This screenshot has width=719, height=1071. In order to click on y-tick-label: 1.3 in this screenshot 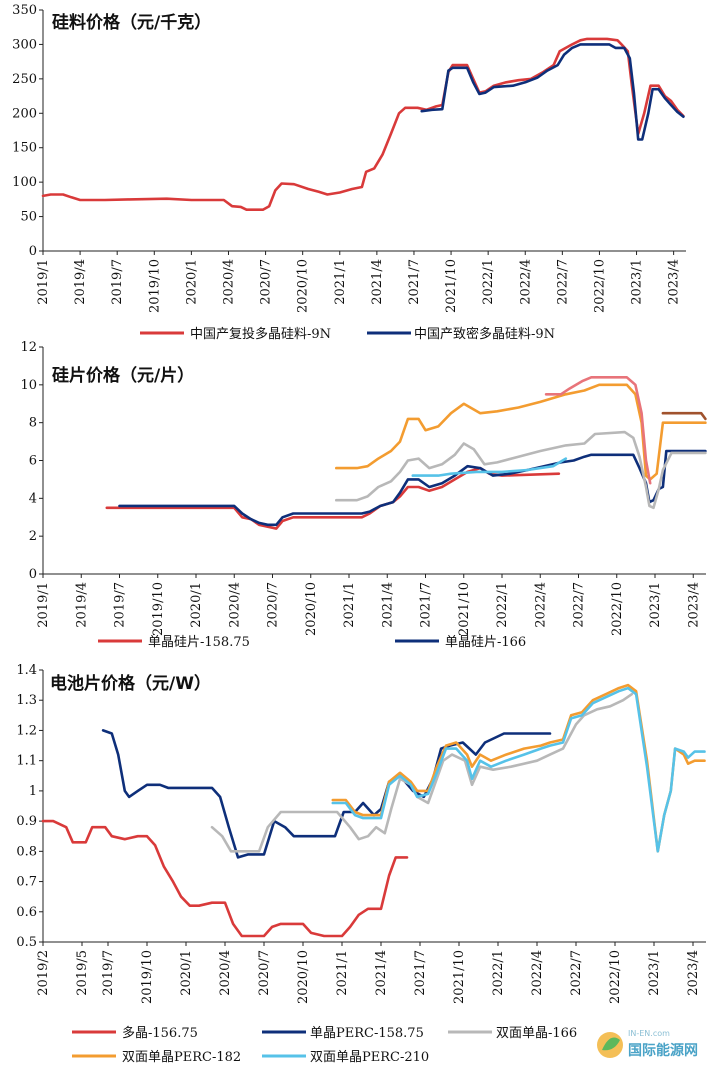, I will do `click(26, 700)`.